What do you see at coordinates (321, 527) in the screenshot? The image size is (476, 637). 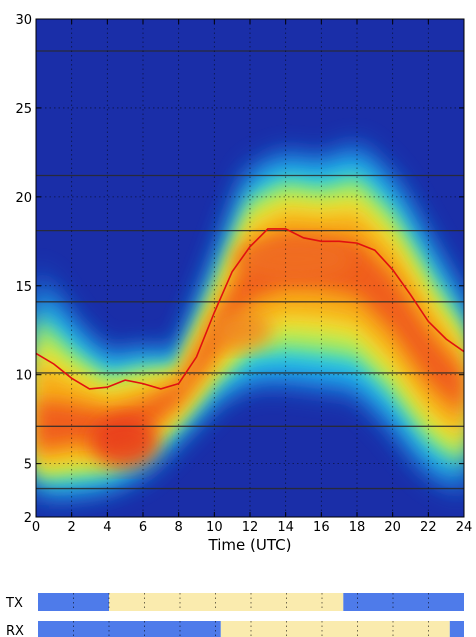 I see `x-tick-label-8: 16` at bounding box center [321, 527].